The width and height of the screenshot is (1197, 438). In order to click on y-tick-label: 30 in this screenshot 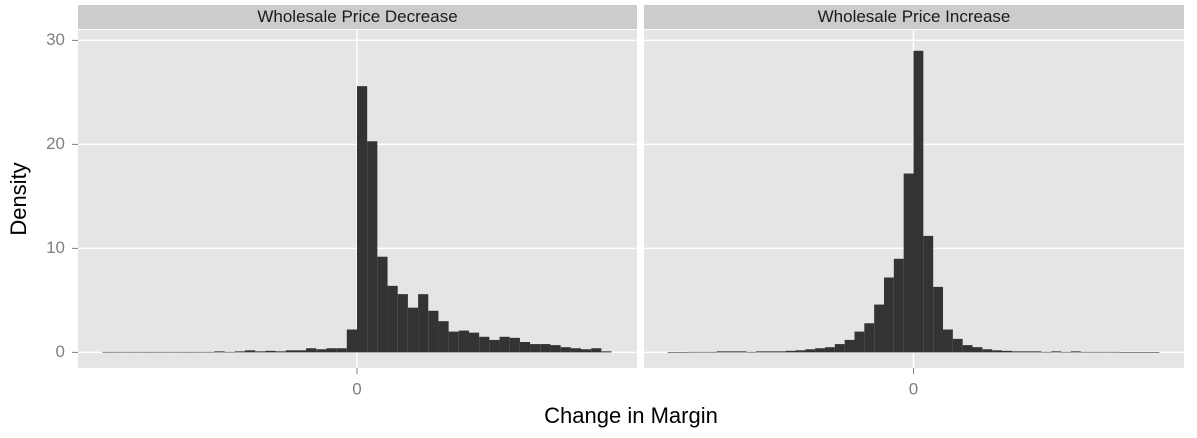, I will do `click(55, 39)`.